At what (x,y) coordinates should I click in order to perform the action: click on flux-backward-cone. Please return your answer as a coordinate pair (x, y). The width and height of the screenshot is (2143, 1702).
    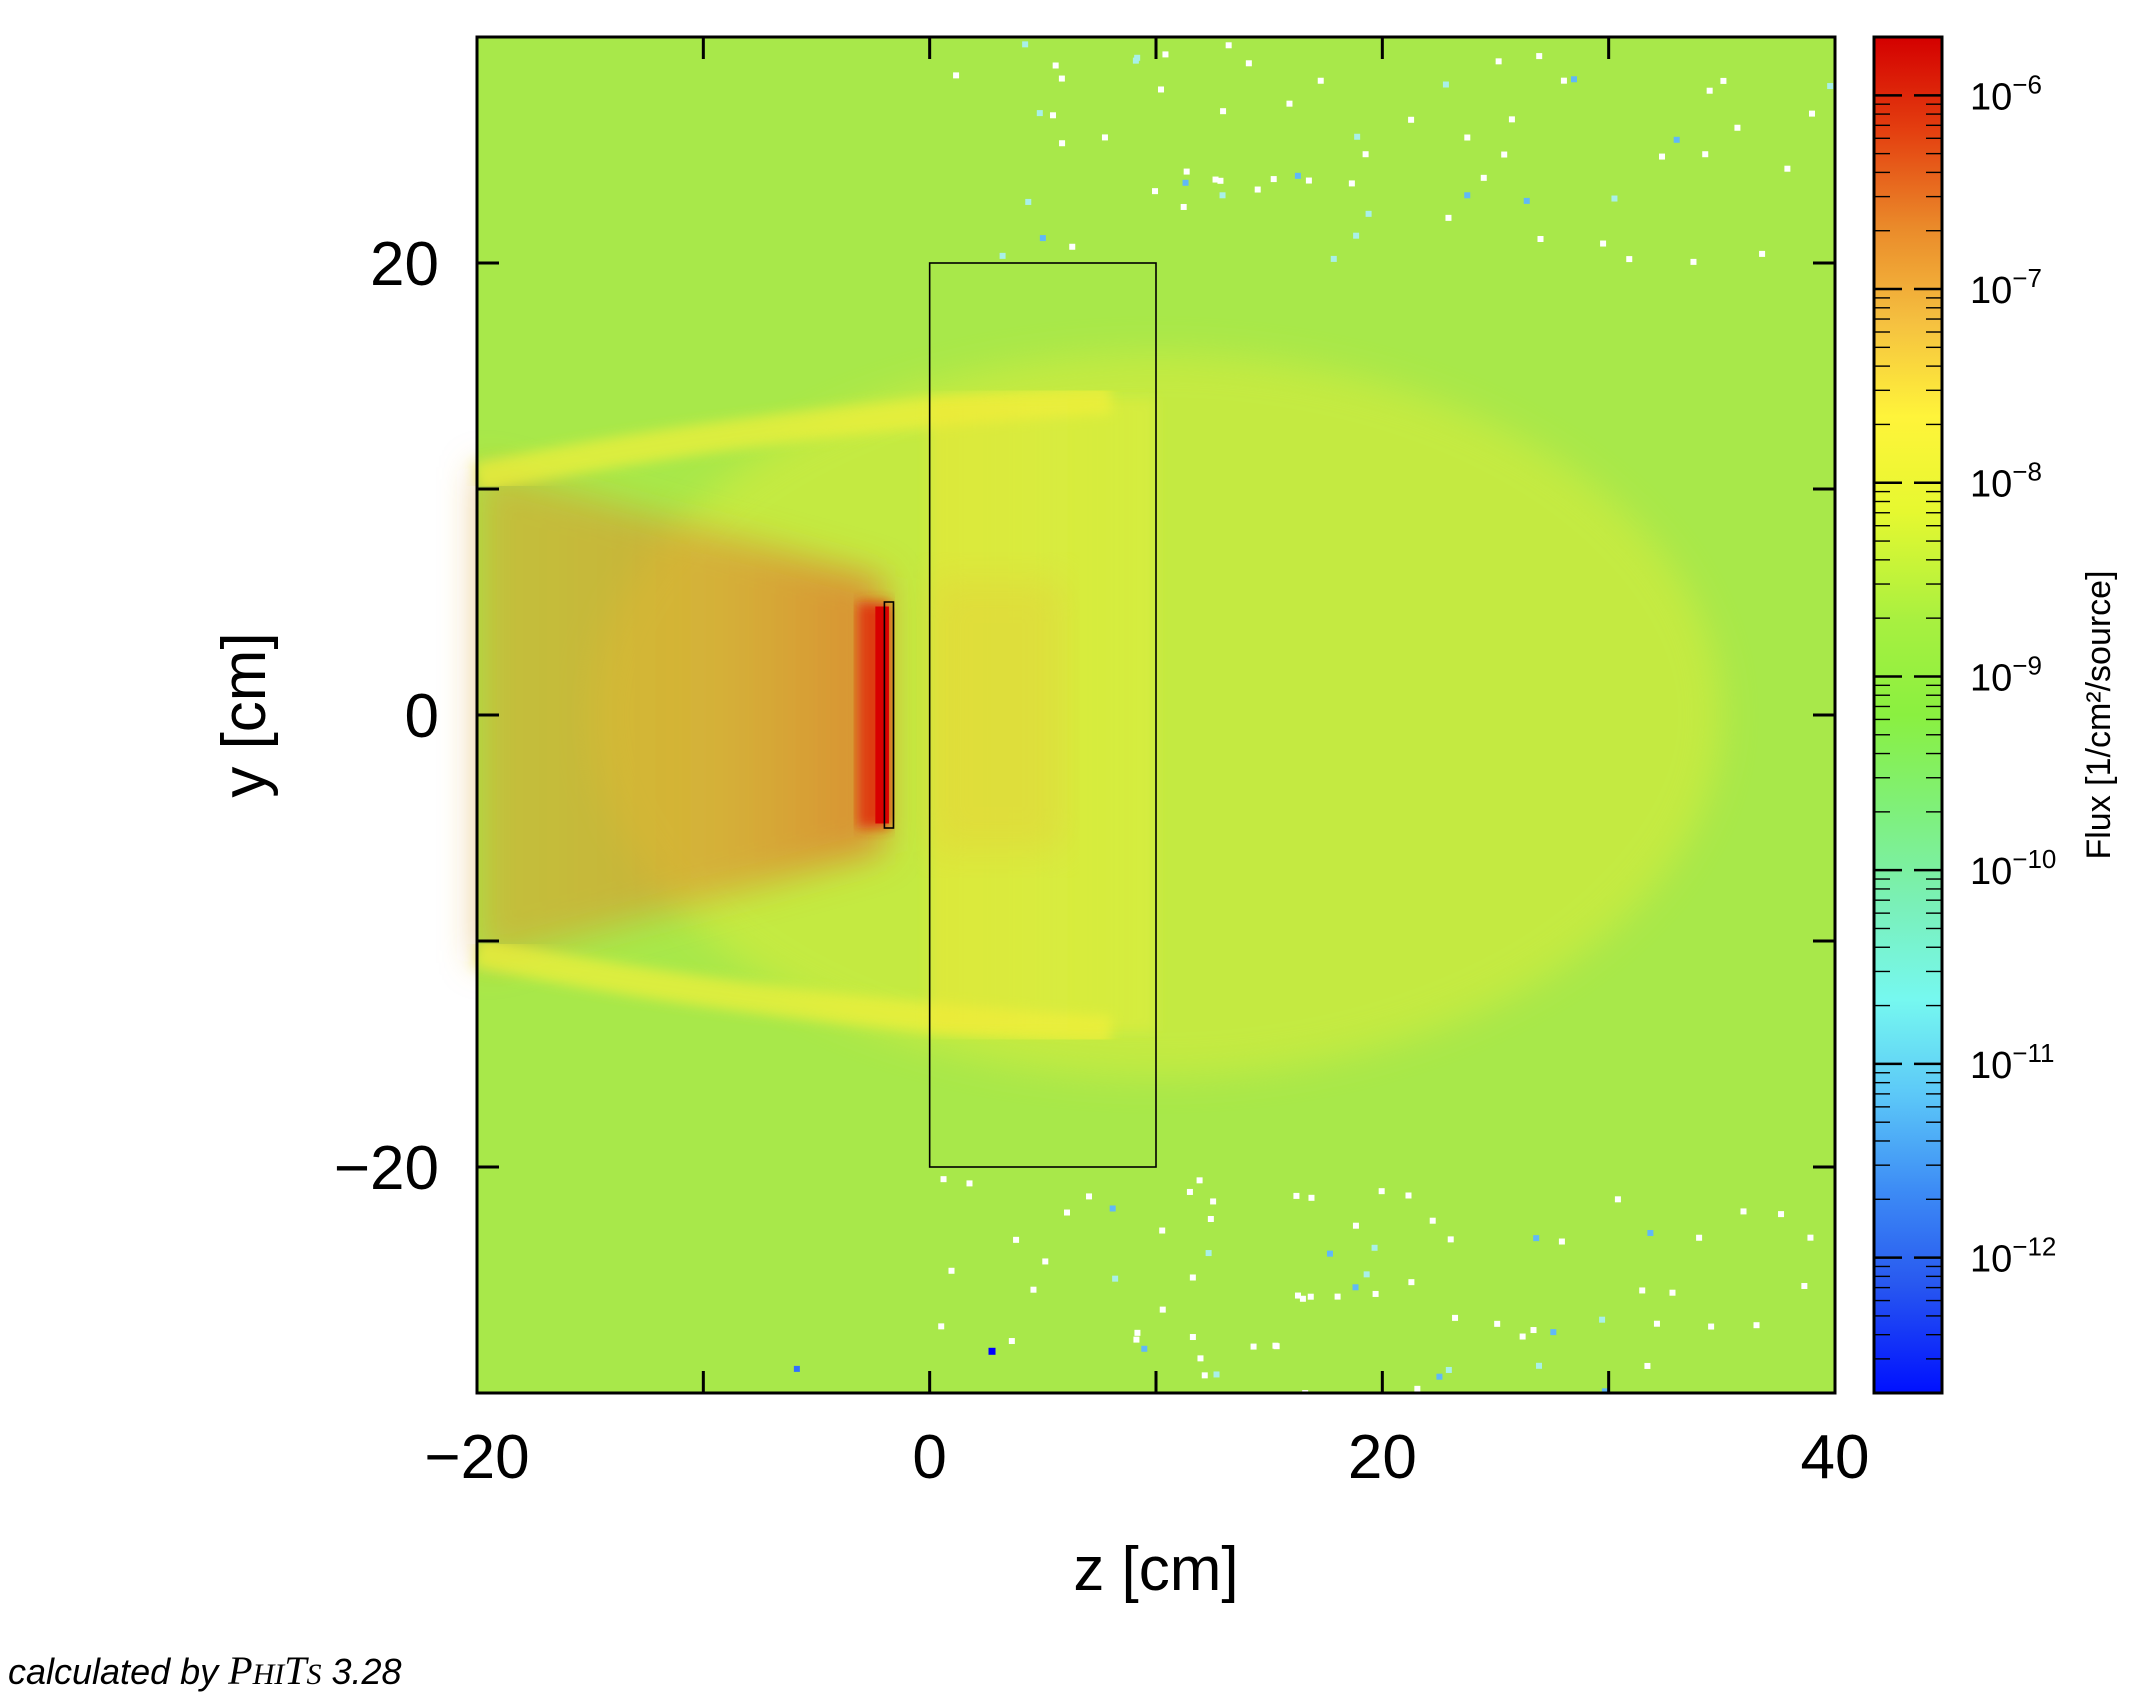
    Looking at the image, I should click on (681, 715).